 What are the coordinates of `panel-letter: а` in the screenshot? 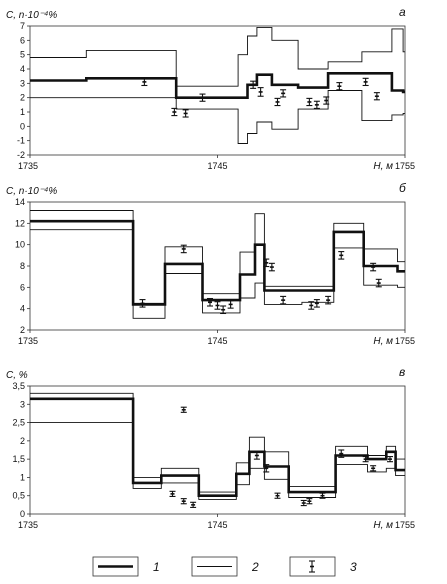 It's located at (402, 12).